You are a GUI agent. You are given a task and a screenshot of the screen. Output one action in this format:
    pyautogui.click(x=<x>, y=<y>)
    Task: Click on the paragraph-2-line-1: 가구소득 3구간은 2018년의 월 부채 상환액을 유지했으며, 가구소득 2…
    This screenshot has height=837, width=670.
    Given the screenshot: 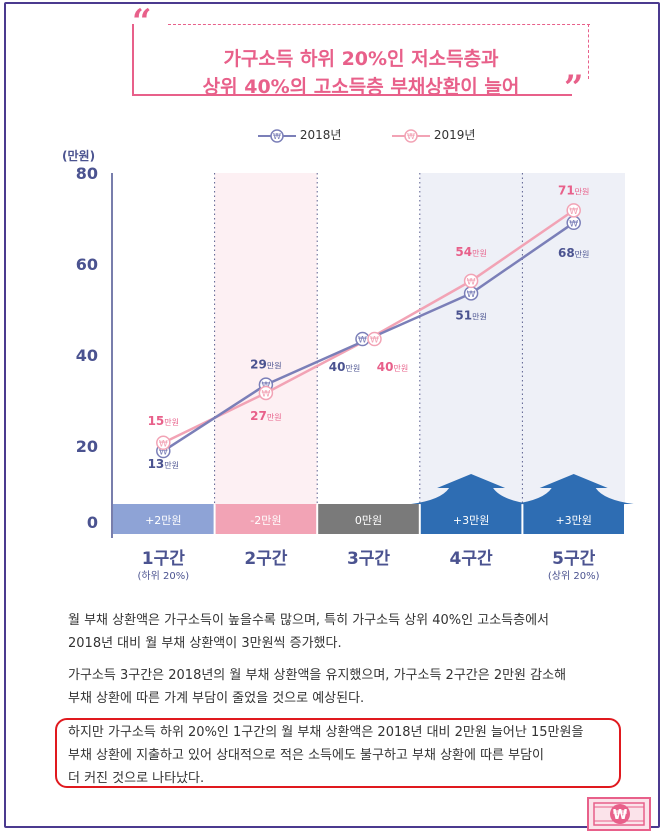 What is the action you would take?
    pyautogui.click(x=317, y=675)
    